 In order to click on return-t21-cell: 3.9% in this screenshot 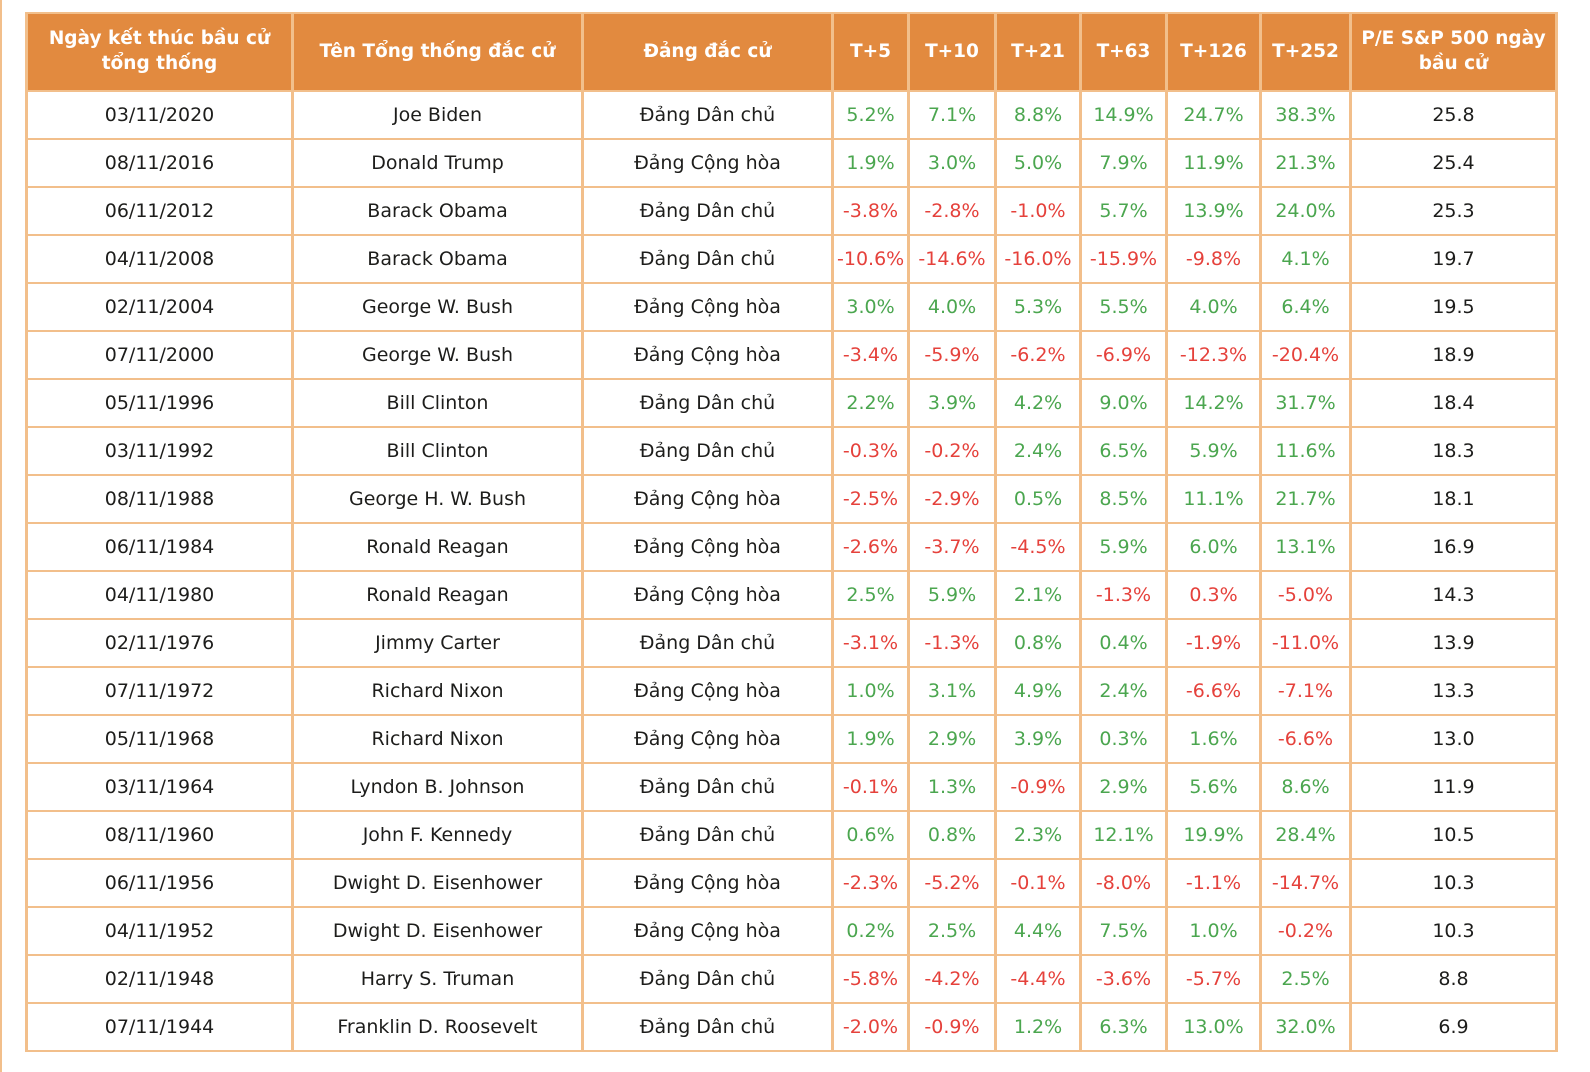, I will do `click(1038, 739)`.